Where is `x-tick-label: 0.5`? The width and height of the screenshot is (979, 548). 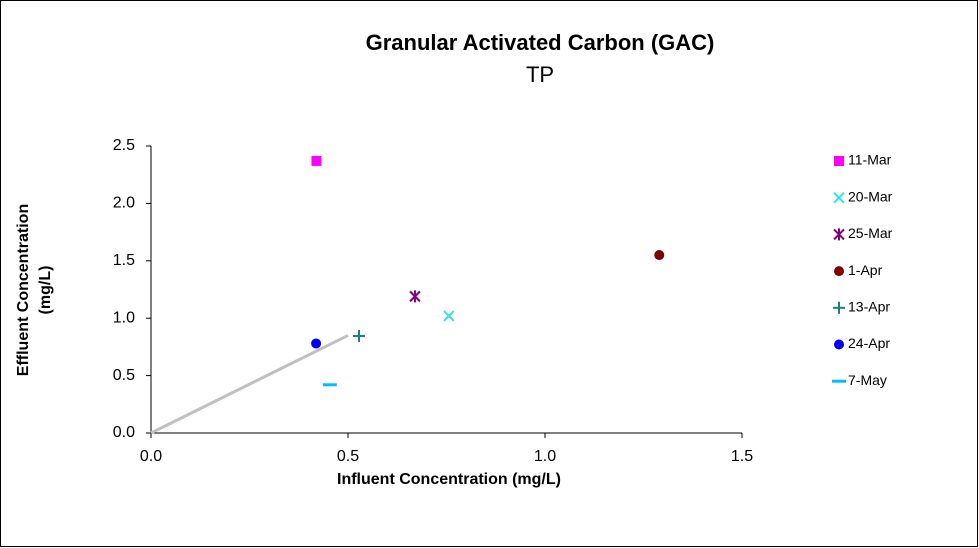
x-tick-label: 0.5 is located at coordinates (348, 456).